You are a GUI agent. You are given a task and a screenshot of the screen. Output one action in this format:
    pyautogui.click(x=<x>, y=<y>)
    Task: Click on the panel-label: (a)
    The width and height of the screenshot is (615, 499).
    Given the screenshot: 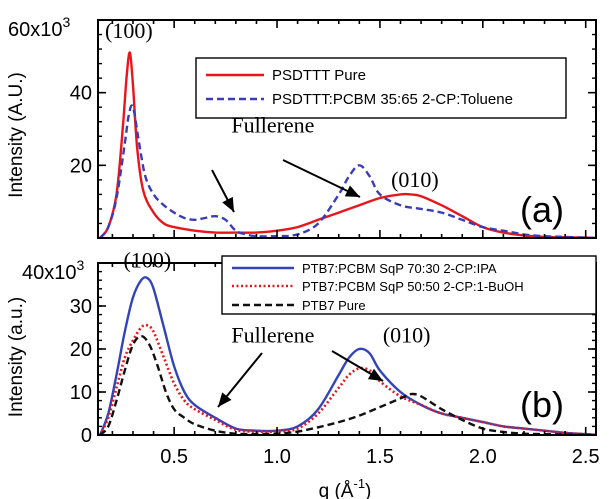 What is the action you would take?
    pyautogui.click(x=542, y=209)
    